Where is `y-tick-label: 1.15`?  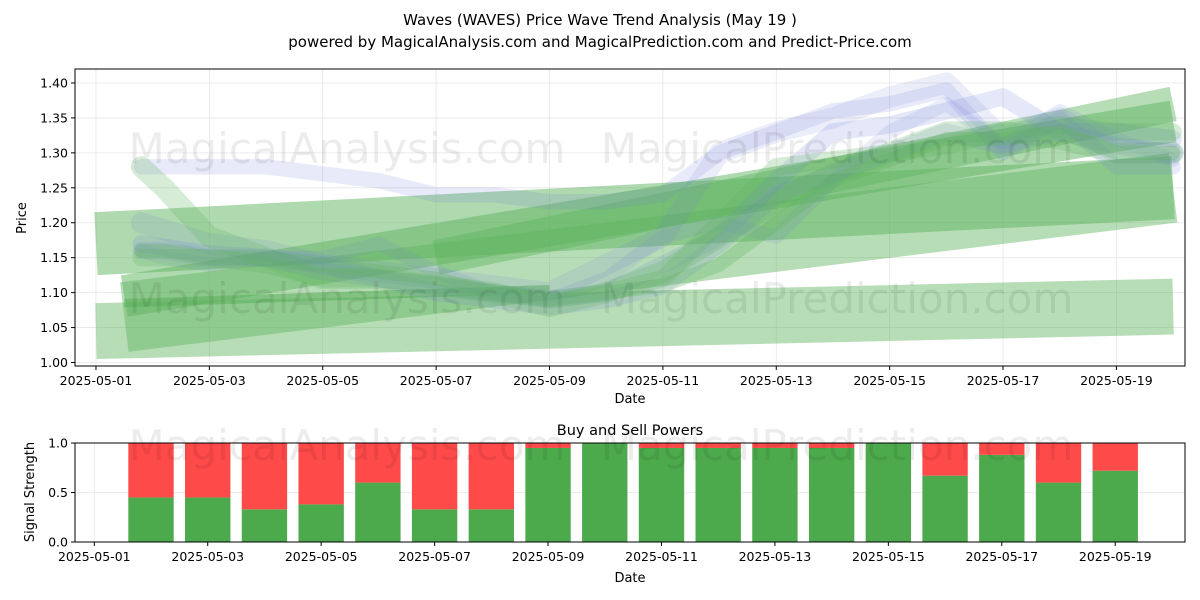
y-tick-label: 1.15 is located at coordinates (54, 257).